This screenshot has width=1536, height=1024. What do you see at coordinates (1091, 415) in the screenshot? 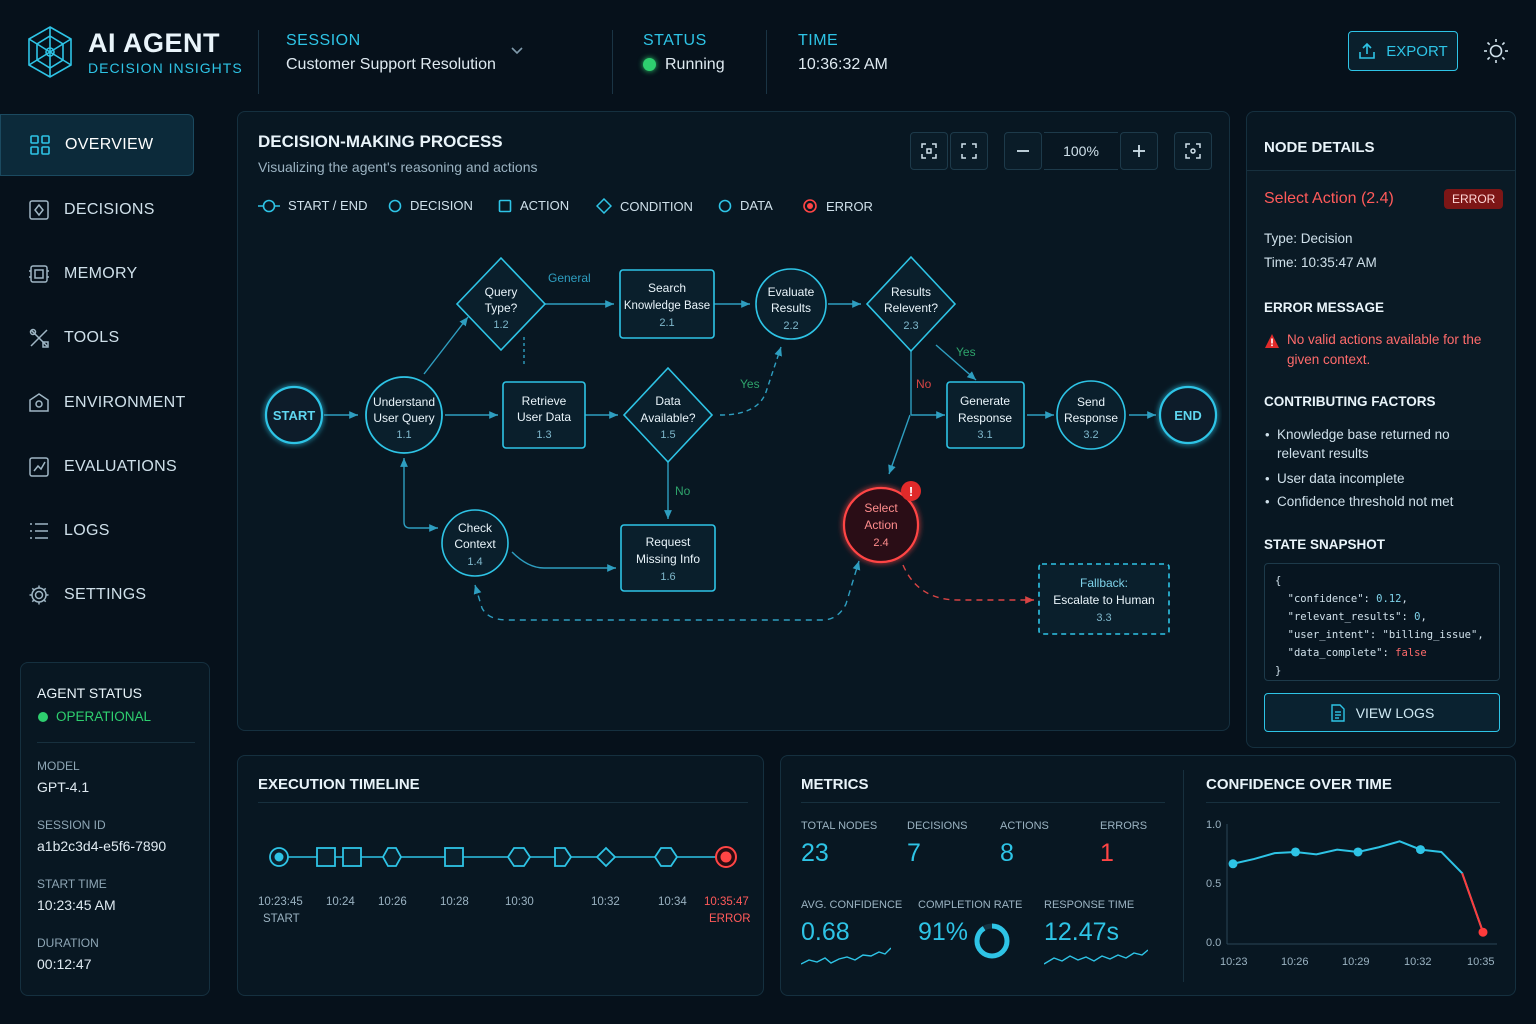
I see `node-send-response: Send Response 3.2` at bounding box center [1091, 415].